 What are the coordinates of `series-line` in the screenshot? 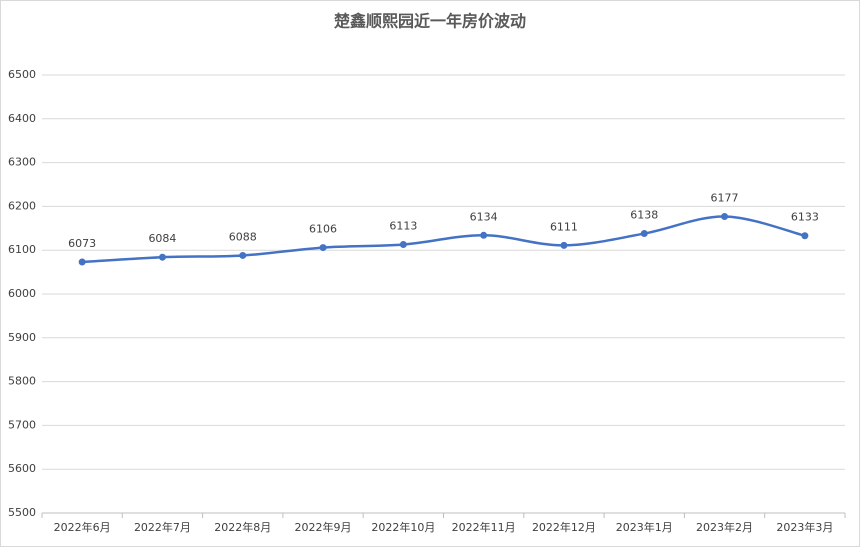 It's located at (444, 239).